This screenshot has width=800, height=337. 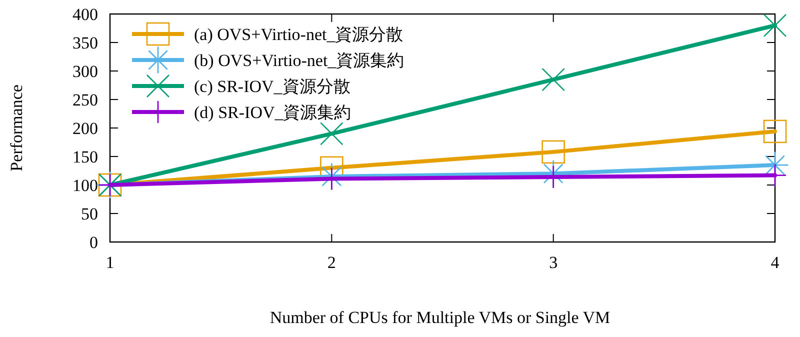 What do you see at coordinates (94, 242) in the screenshot?
I see `y-tick-label: 0` at bounding box center [94, 242].